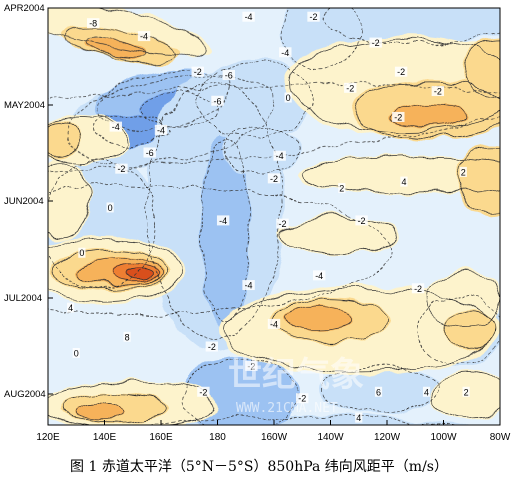 Image resolution: width=518 pixels, height=484 pixels. I want to click on x-axis: 120E 140E 160E 180 160W 140W 120W 100W 80W, so click(273, 431).